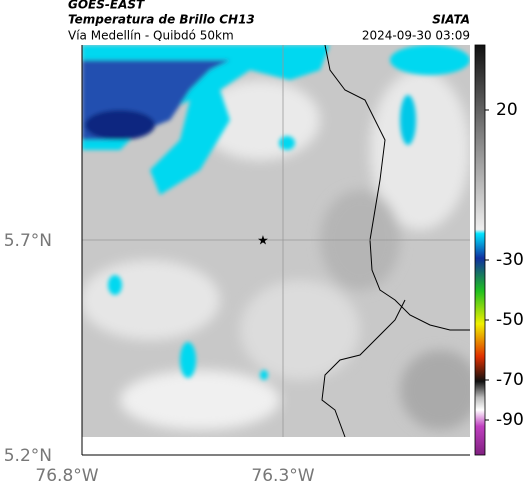 The width and height of the screenshot is (526, 495). I want to click on datetime: 2024-09-30 03:09, so click(416, 36).